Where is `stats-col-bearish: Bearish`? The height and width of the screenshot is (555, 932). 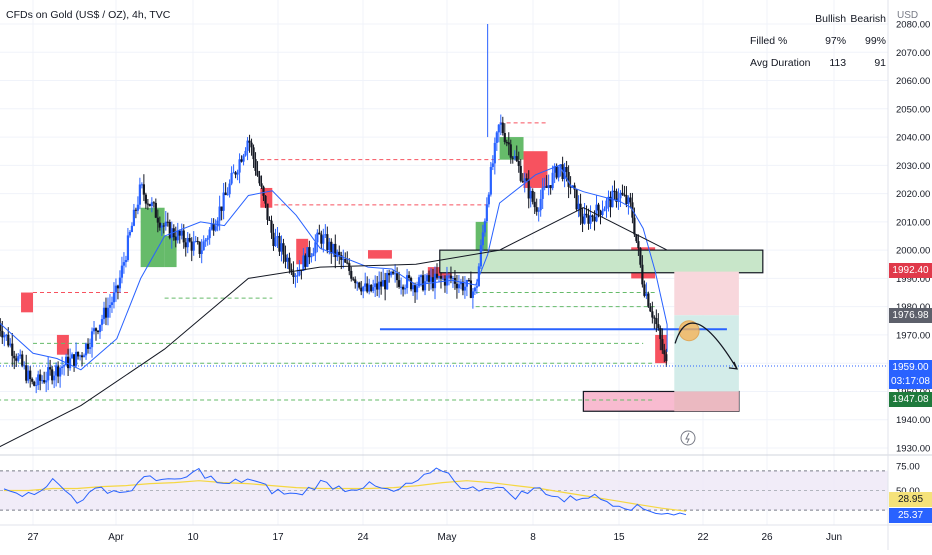
stats-col-bearish: Bearish is located at coordinates (868, 19).